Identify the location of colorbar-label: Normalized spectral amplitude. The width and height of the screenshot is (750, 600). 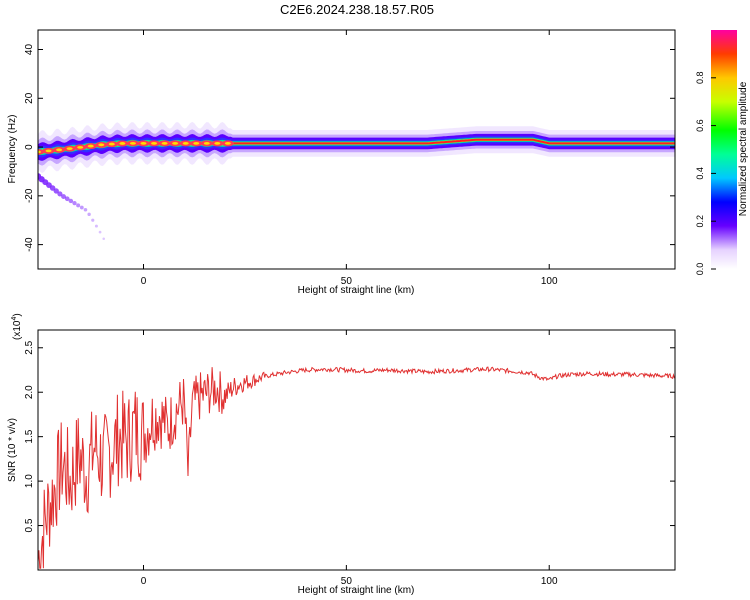
(743, 148).